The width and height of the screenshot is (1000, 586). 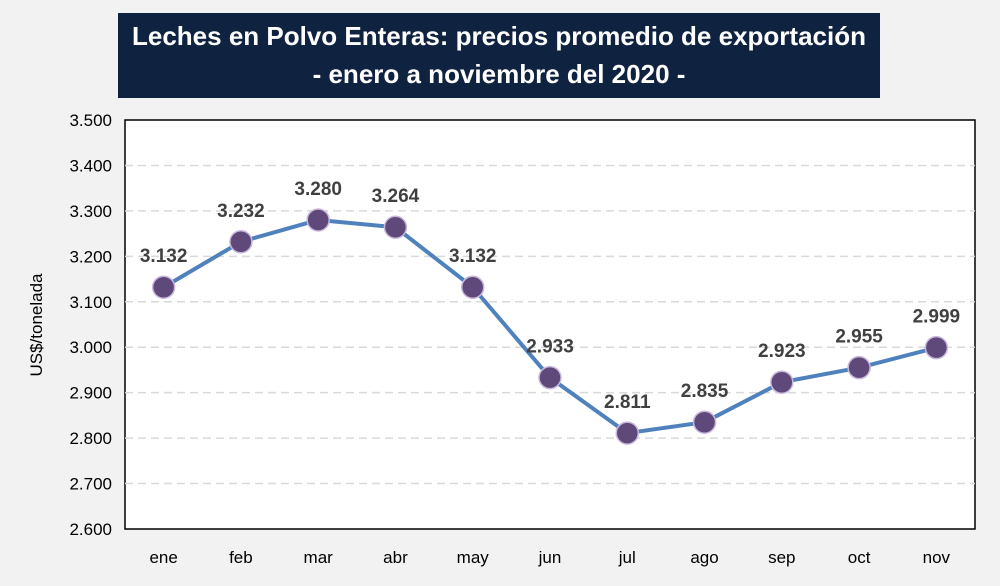 I want to click on x-tick-label: sep, so click(x=781, y=557).